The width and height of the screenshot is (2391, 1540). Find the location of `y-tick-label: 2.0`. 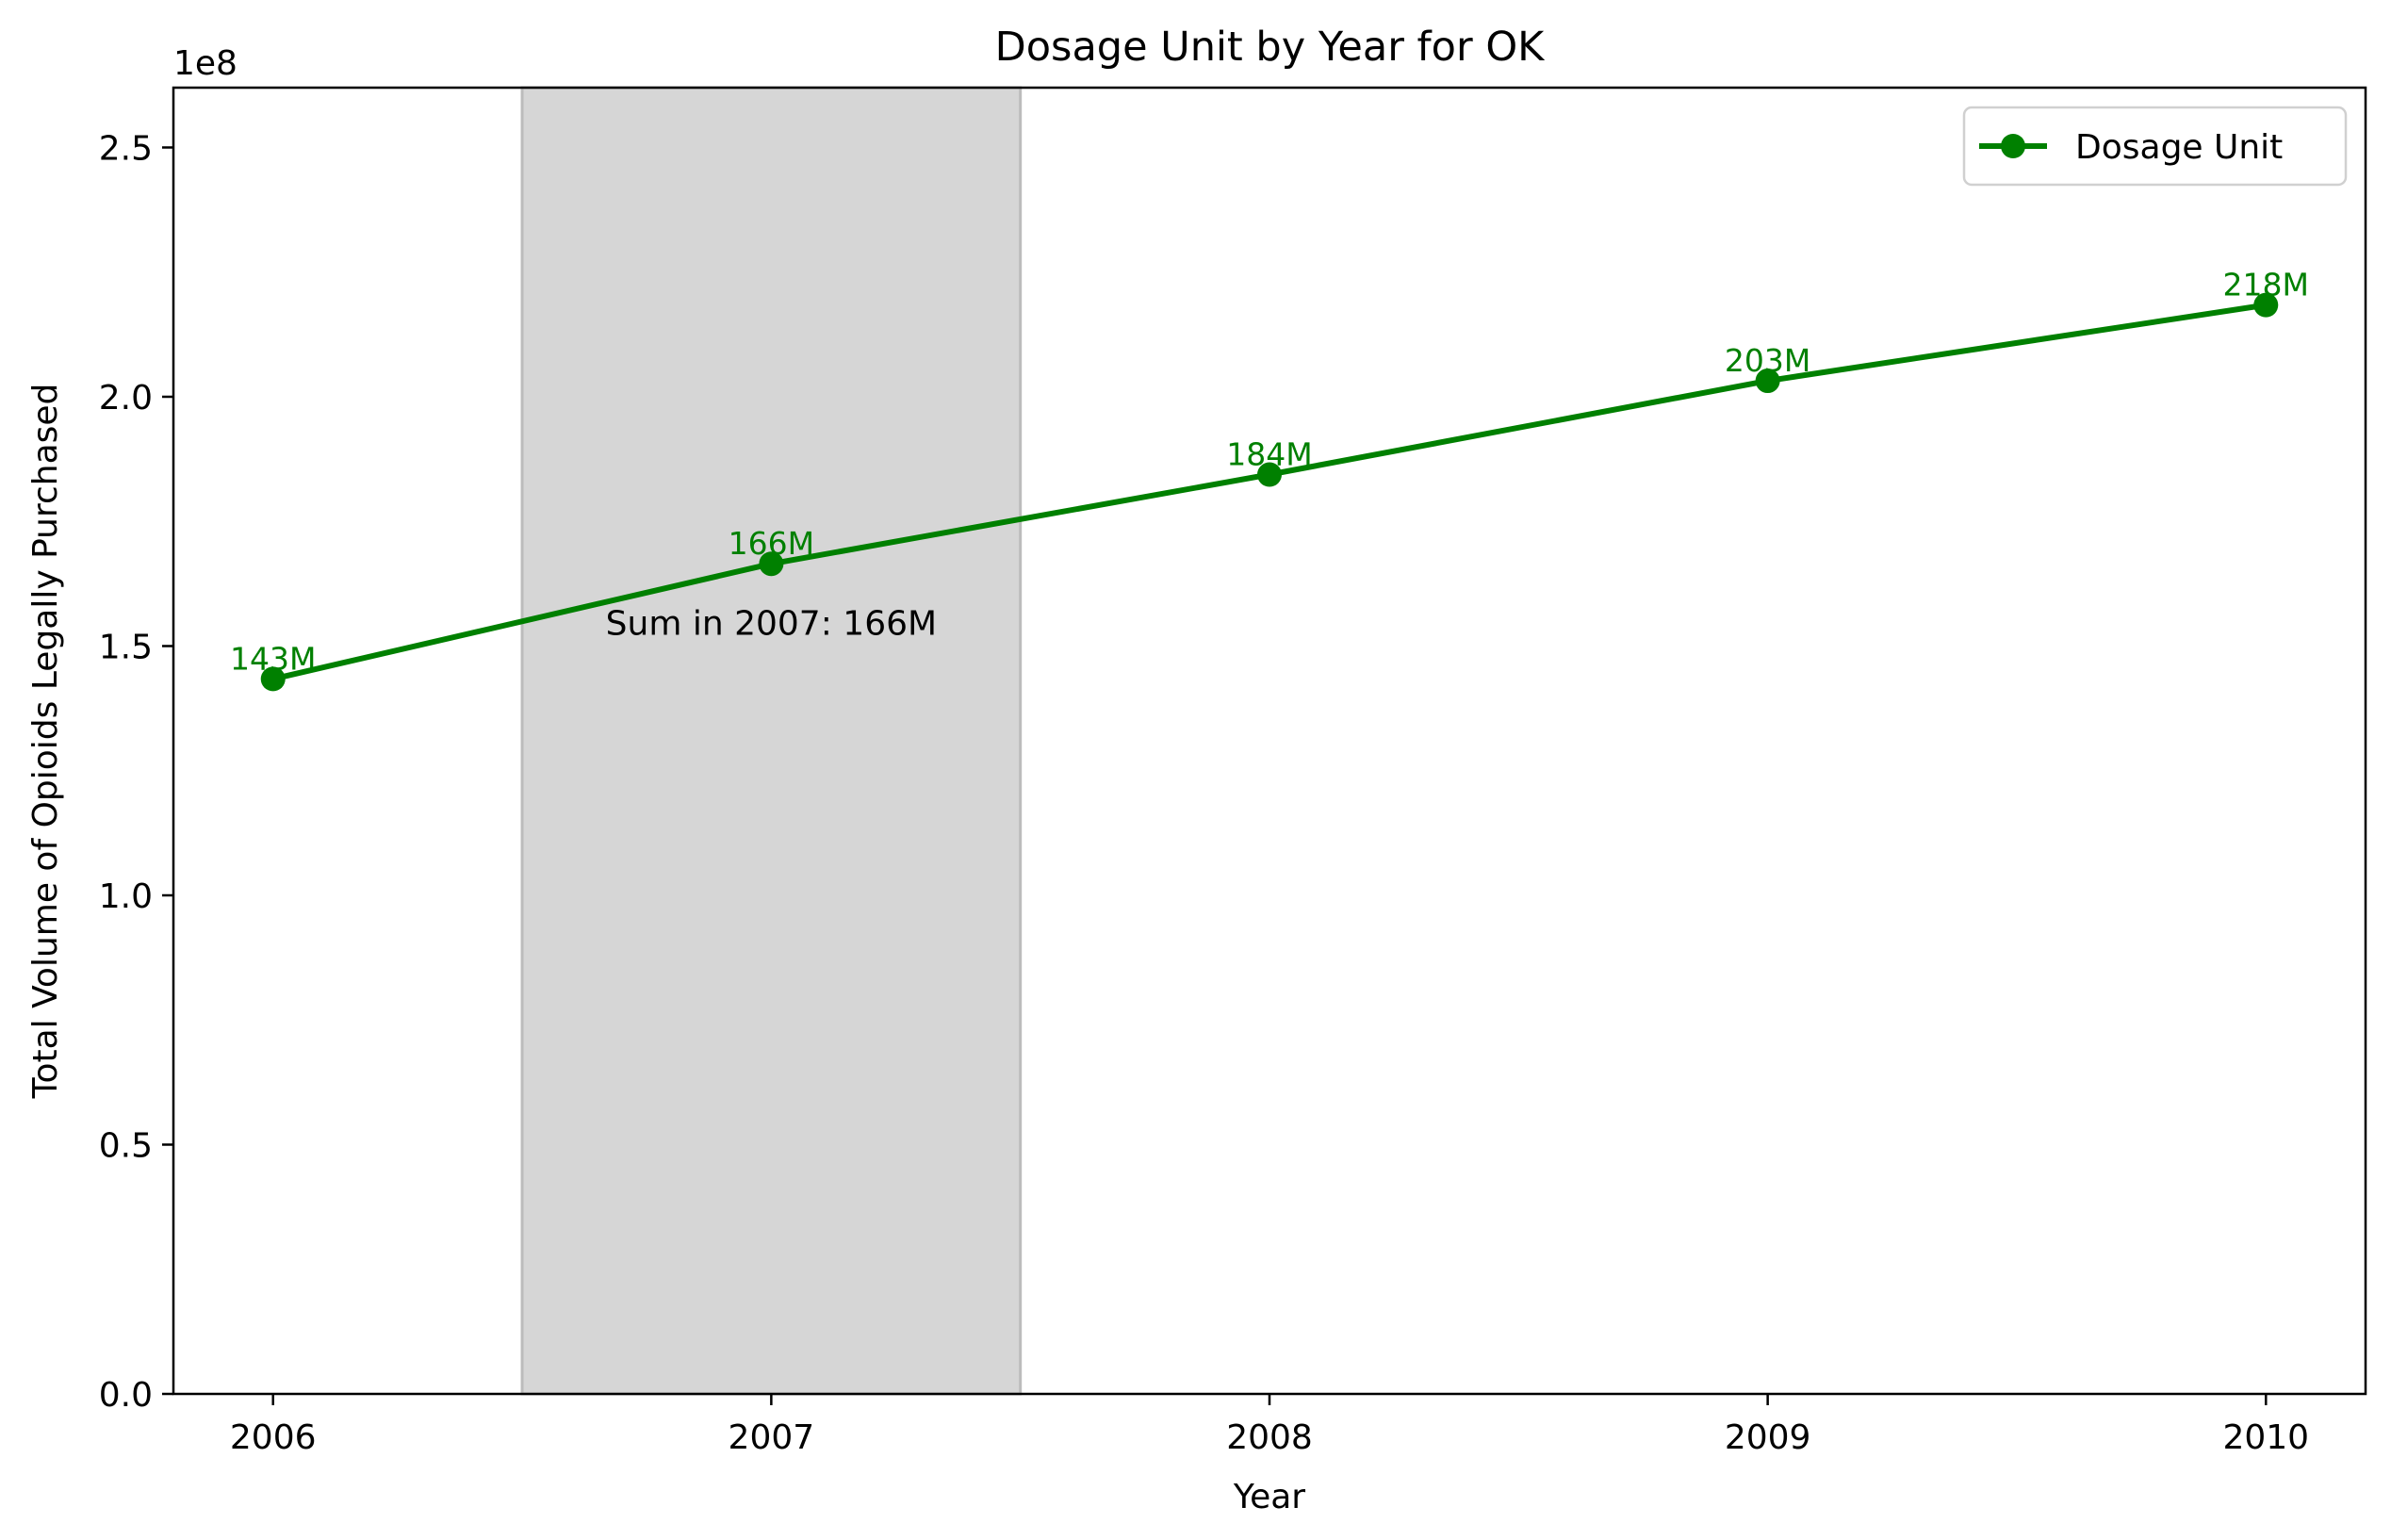

y-tick-label: 2.0 is located at coordinates (126, 398).